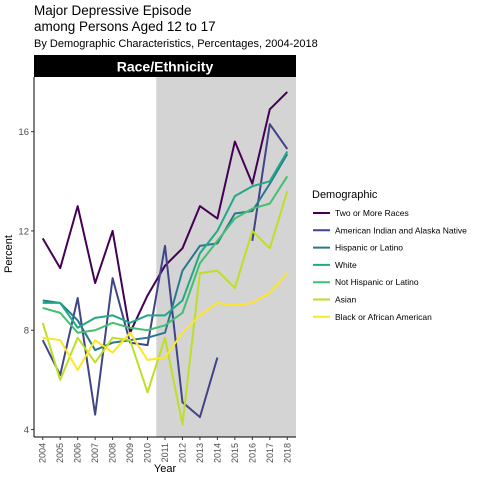  What do you see at coordinates (113, 453) in the screenshot?
I see `x-tick-label: 2008` at bounding box center [113, 453].